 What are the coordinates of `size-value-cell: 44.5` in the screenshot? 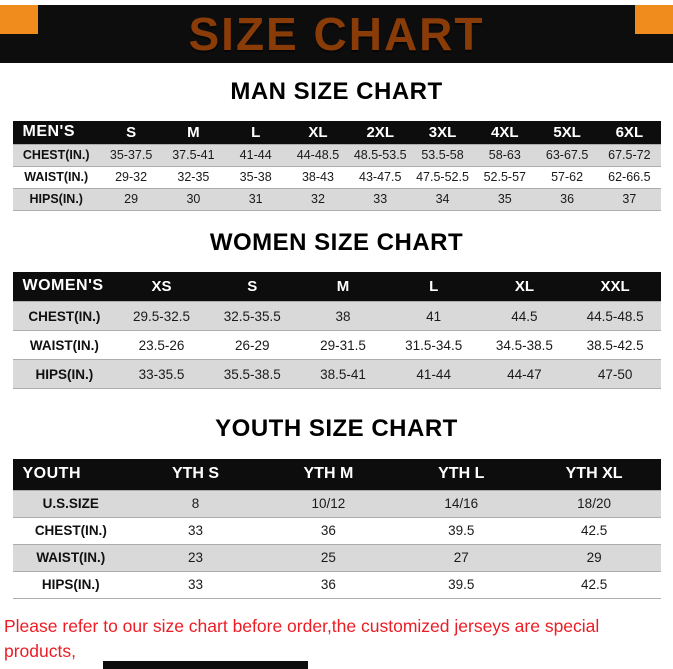 It's located at (524, 316).